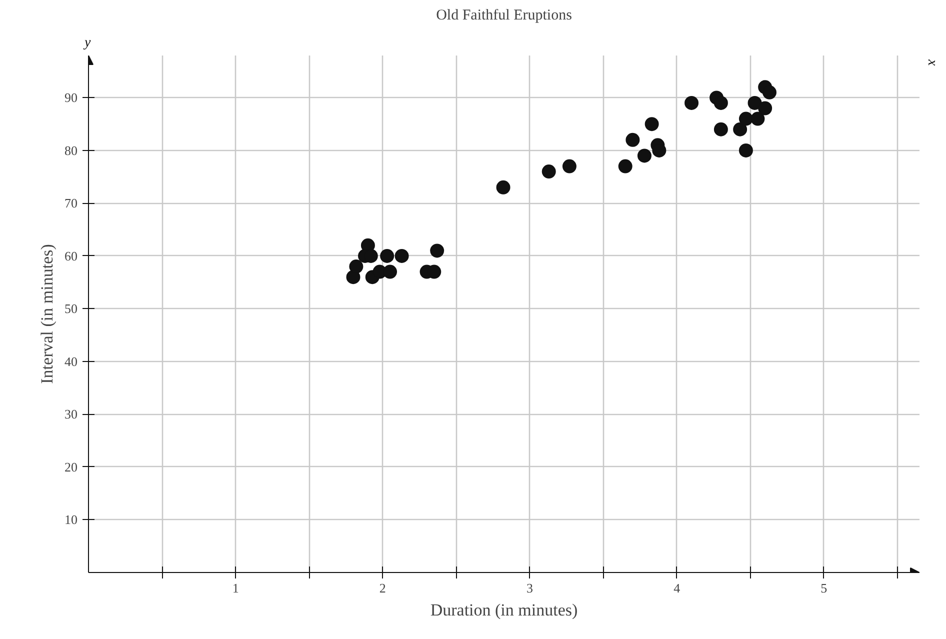  Describe the element at coordinates (382, 588) in the screenshot. I see `x-tick-label: 2` at that location.